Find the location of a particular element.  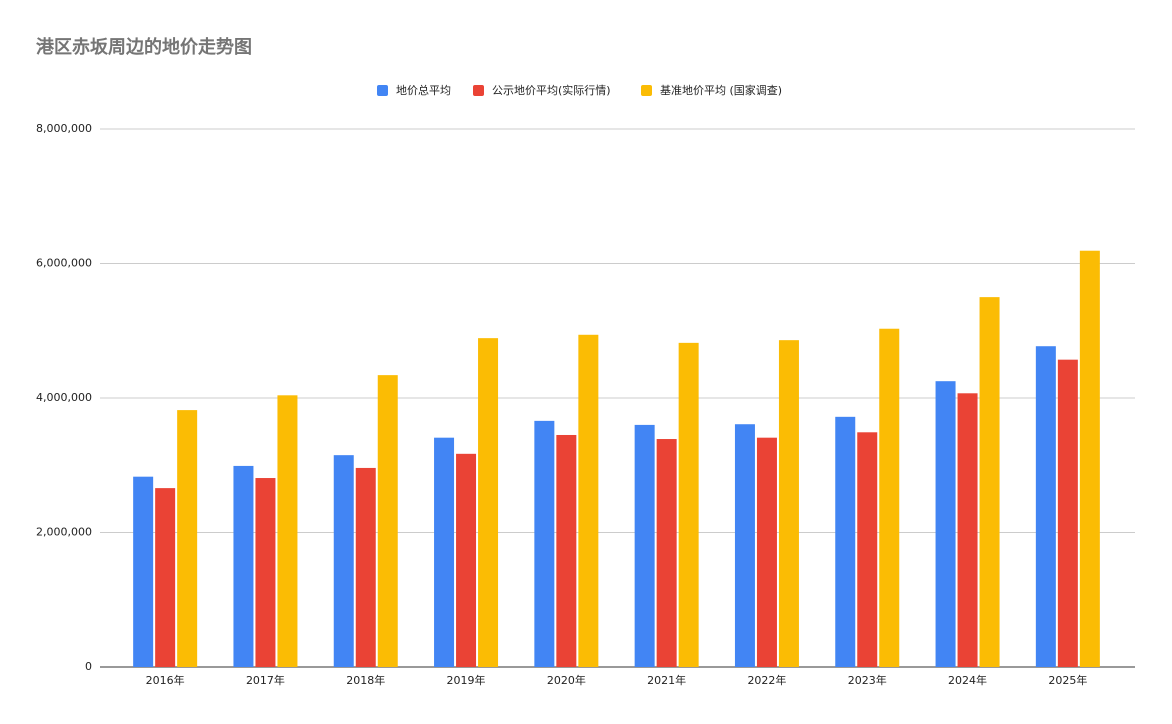

x-tick-label: 2020年 is located at coordinates (566, 680).